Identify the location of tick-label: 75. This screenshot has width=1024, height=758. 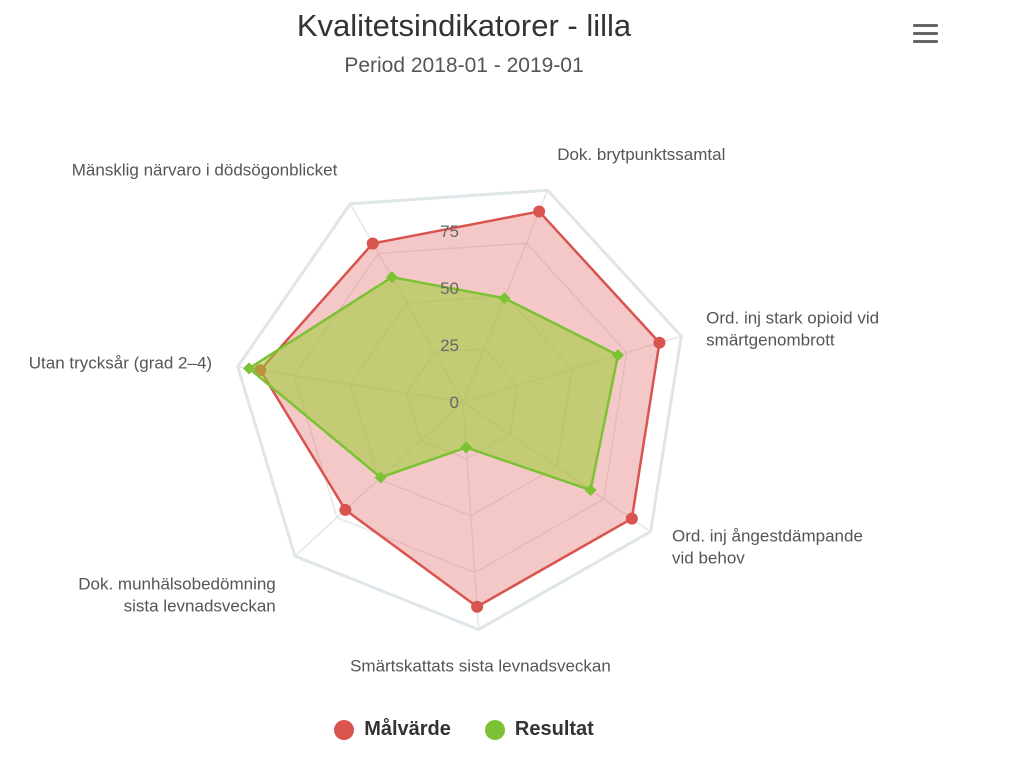
(449, 231).